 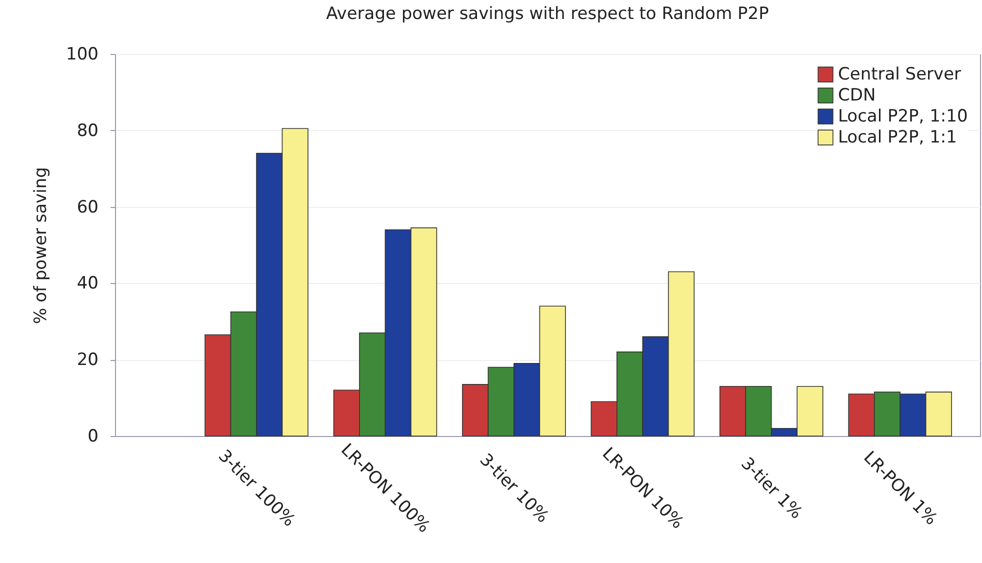 I want to click on chart-title: Average power savings with respect to Random P2P, so click(x=547, y=14).